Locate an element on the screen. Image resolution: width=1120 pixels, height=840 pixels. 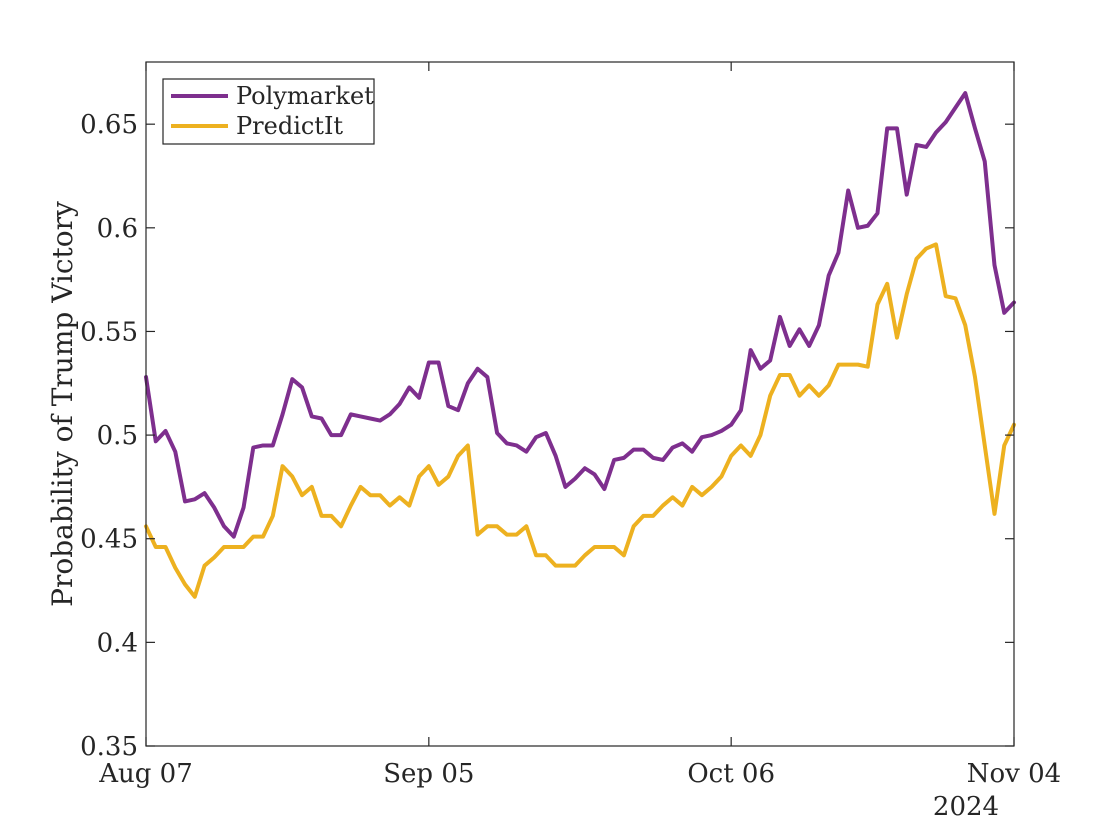
legend: Polymarket PredictIt is located at coordinates (268, 111).